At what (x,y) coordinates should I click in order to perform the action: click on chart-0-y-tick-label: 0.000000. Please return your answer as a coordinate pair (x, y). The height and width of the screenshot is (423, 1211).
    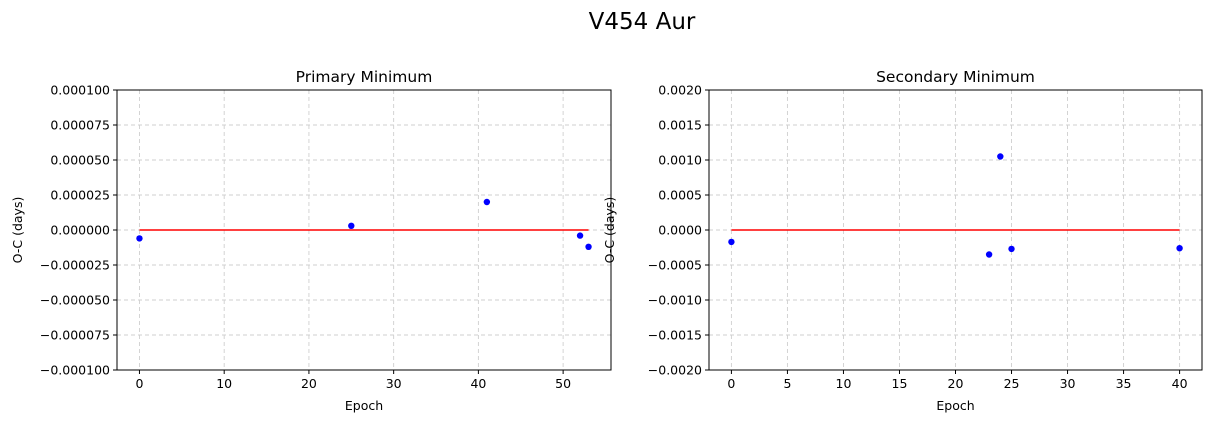
    Looking at the image, I should click on (80, 230).